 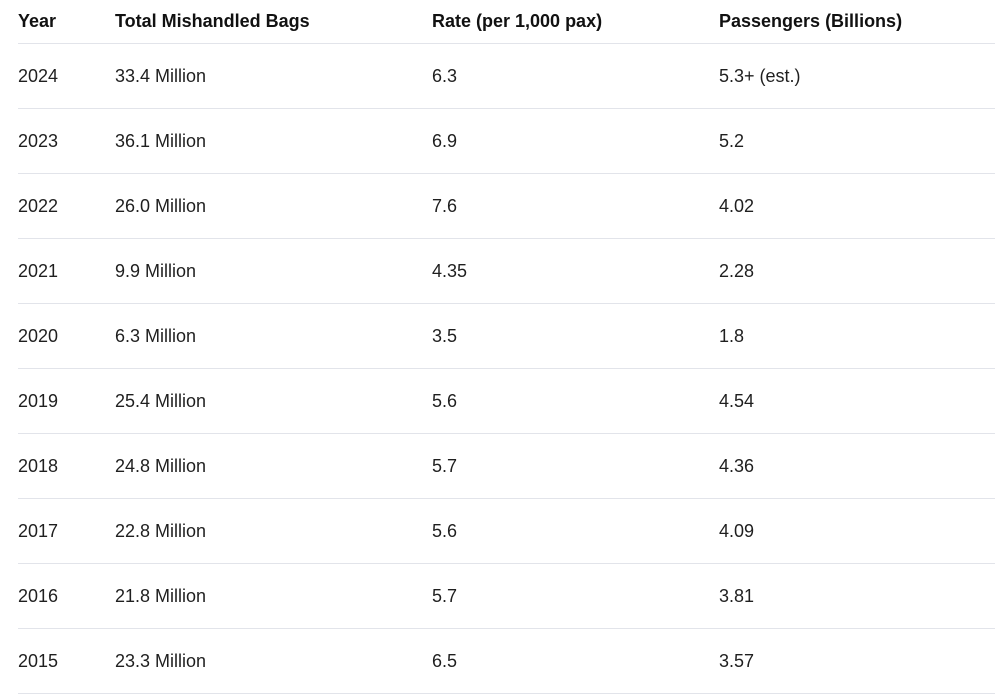 I want to click on cell-rate: 6.3, so click(x=445, y=75).